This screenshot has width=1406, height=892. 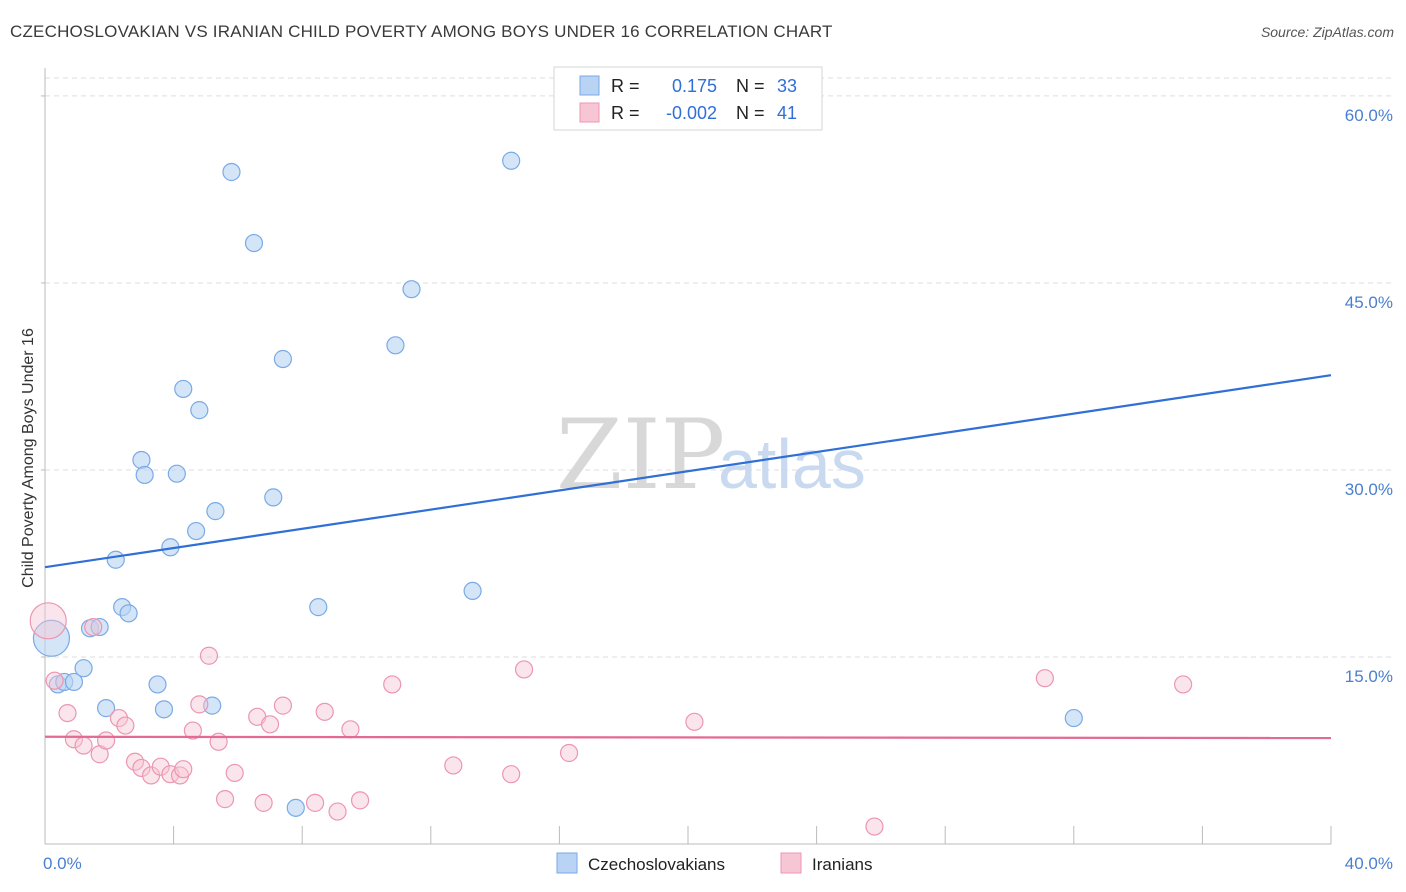 I want to click on legend-n-value: 41, so click(x=787, y=113).